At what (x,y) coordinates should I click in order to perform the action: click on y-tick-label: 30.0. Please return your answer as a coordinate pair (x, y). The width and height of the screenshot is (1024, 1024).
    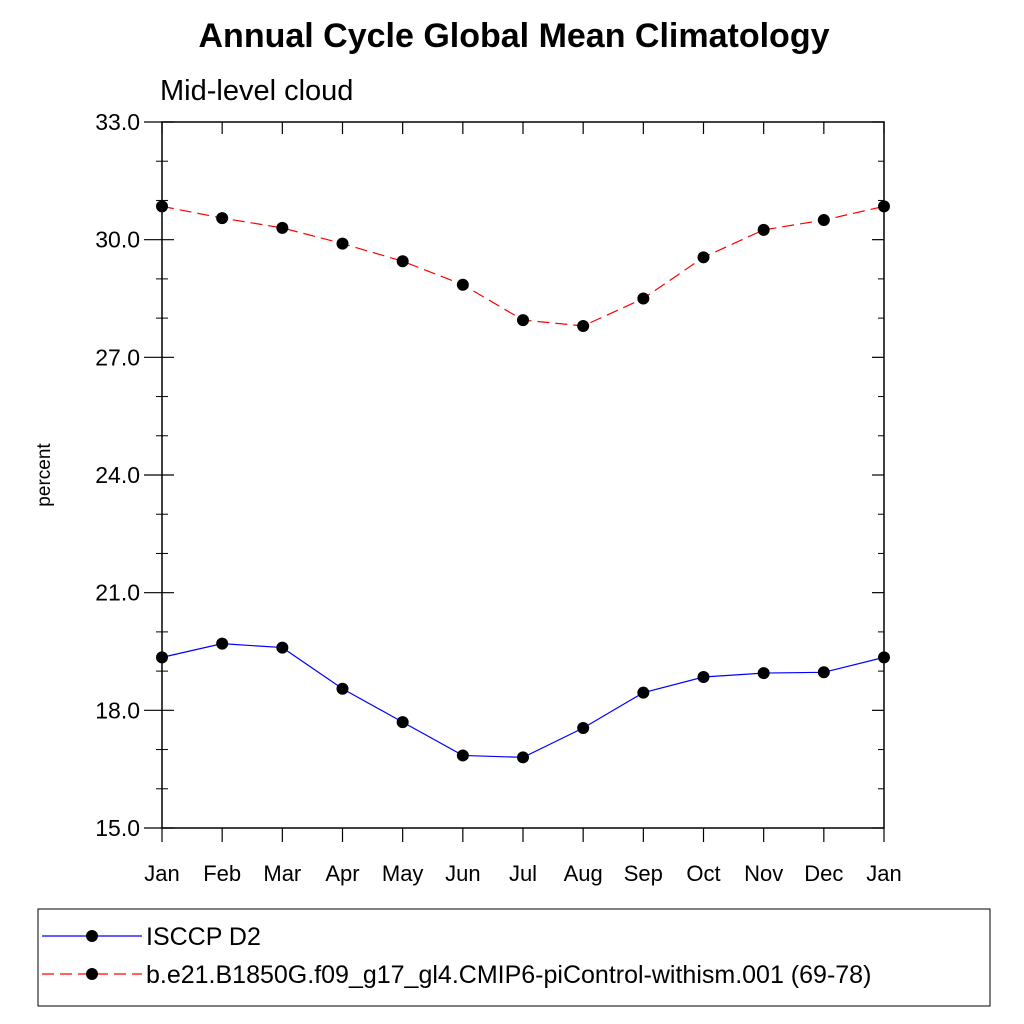
    Looking at the image, I should click on (117, 240).